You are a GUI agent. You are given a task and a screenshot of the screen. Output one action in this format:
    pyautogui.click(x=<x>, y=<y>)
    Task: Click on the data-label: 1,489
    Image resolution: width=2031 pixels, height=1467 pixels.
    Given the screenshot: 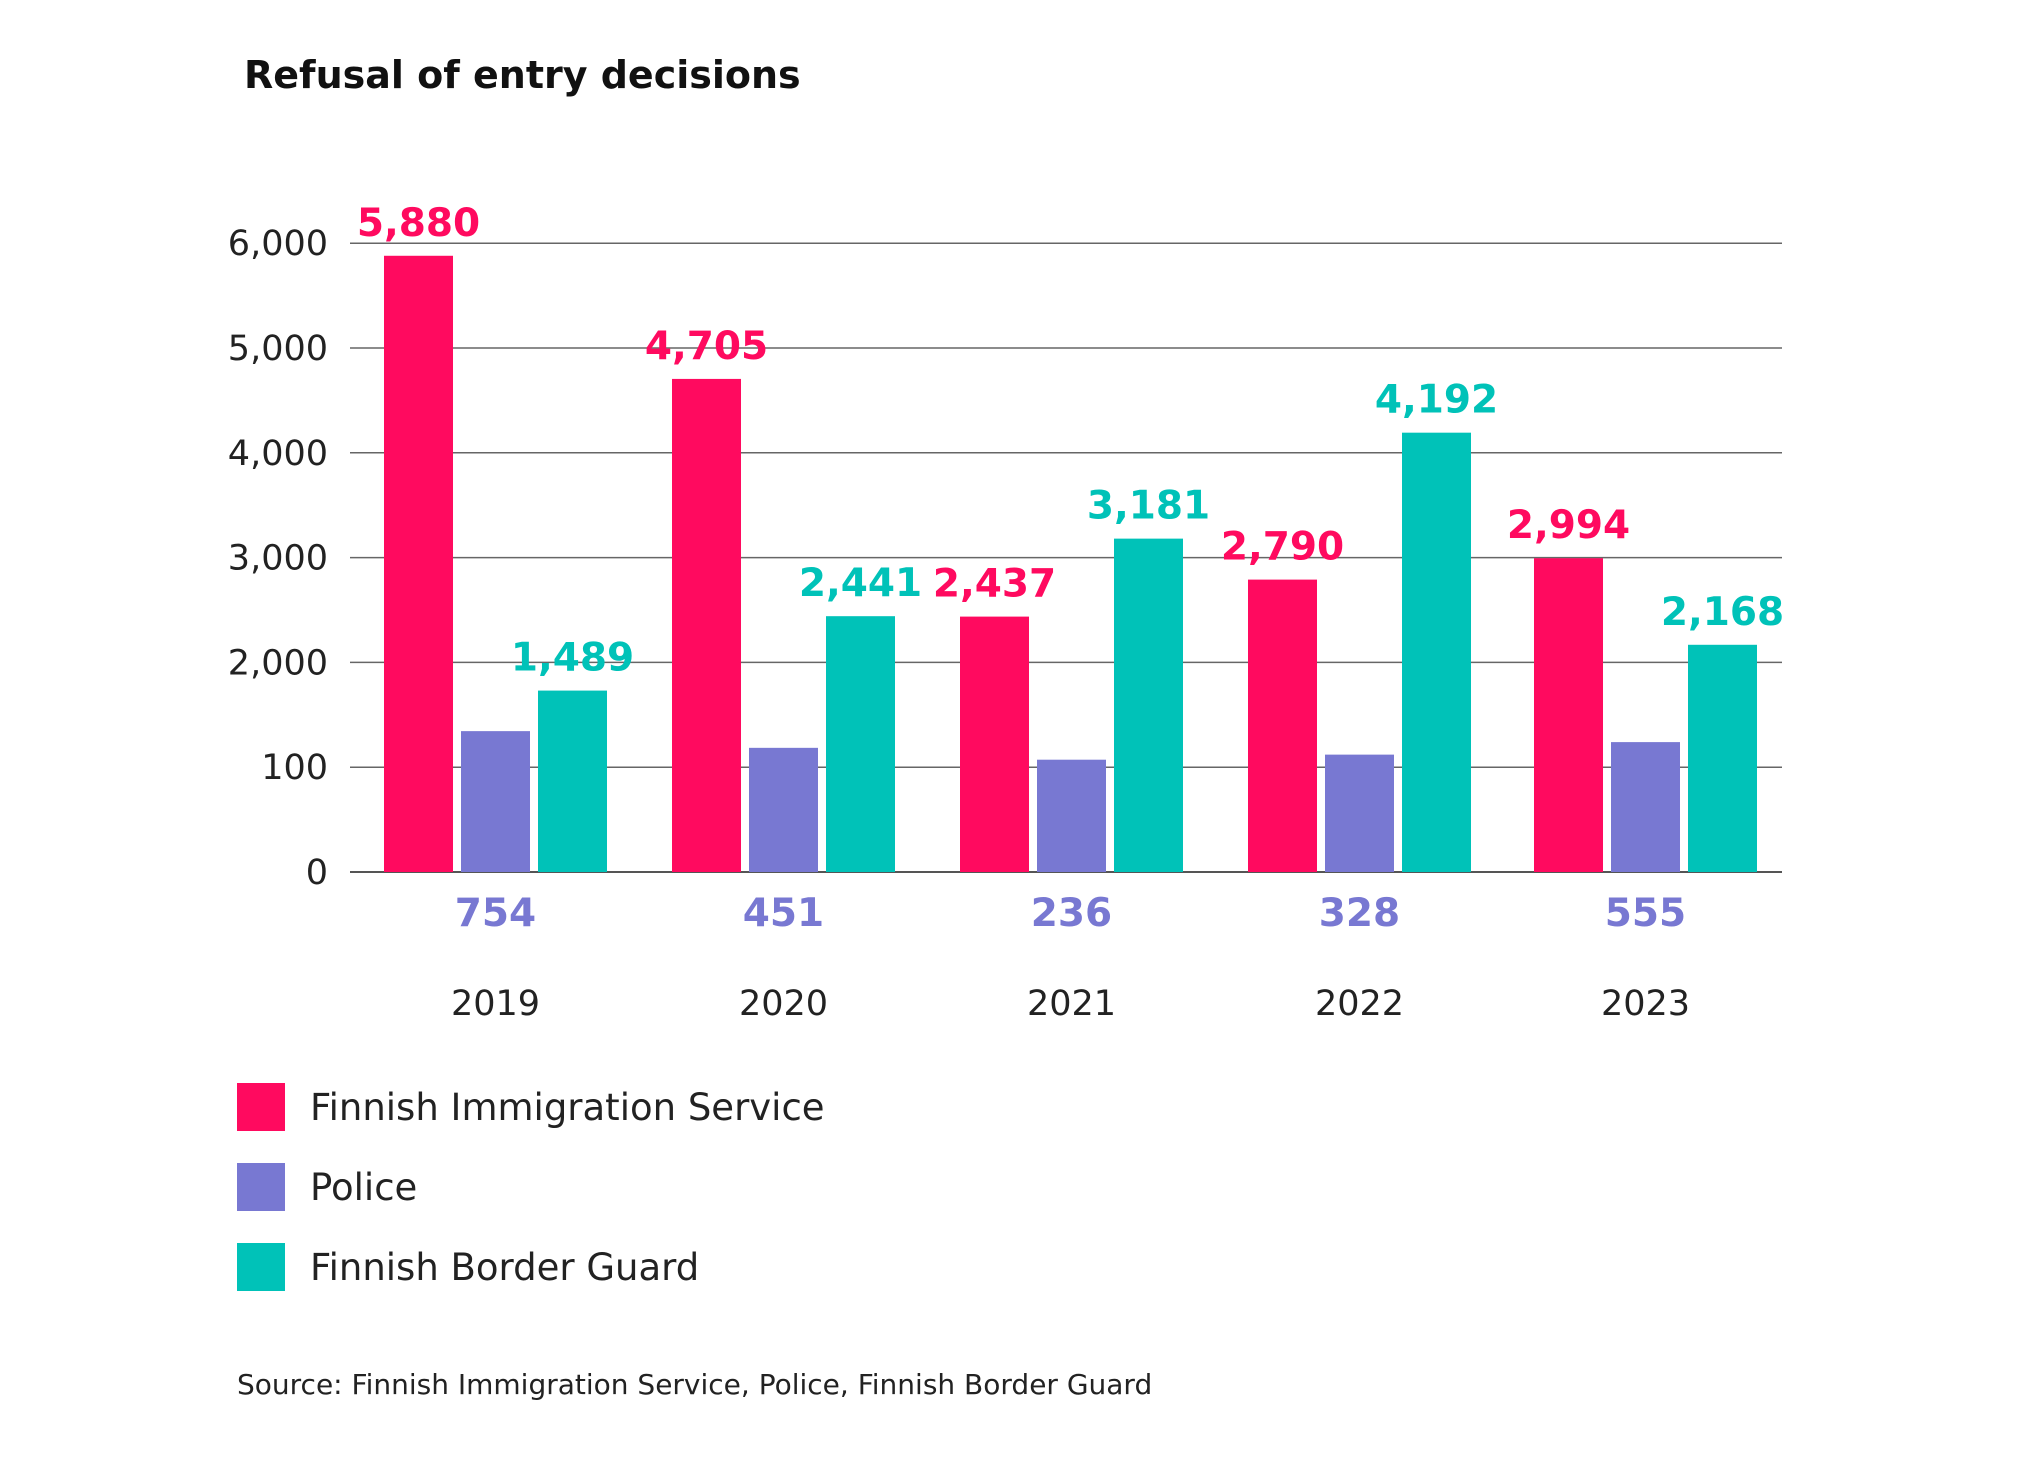 What is the action you would take?
    pyautogui.click(x=572, y=658)
    